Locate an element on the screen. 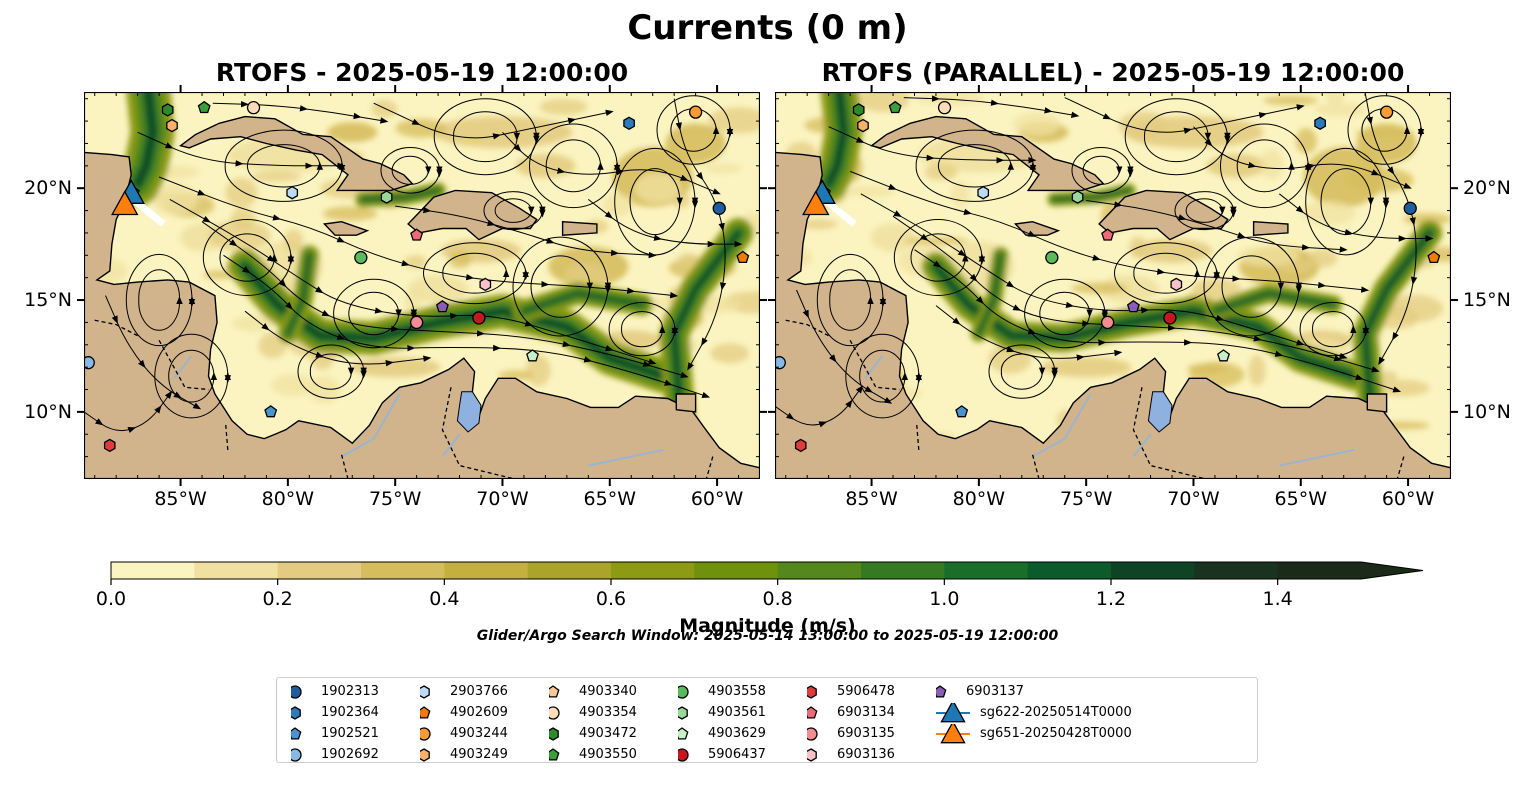 The width and height of the screenshot is (1535, 802). legend-label: 1902364 is located at coordinates (350, 712).